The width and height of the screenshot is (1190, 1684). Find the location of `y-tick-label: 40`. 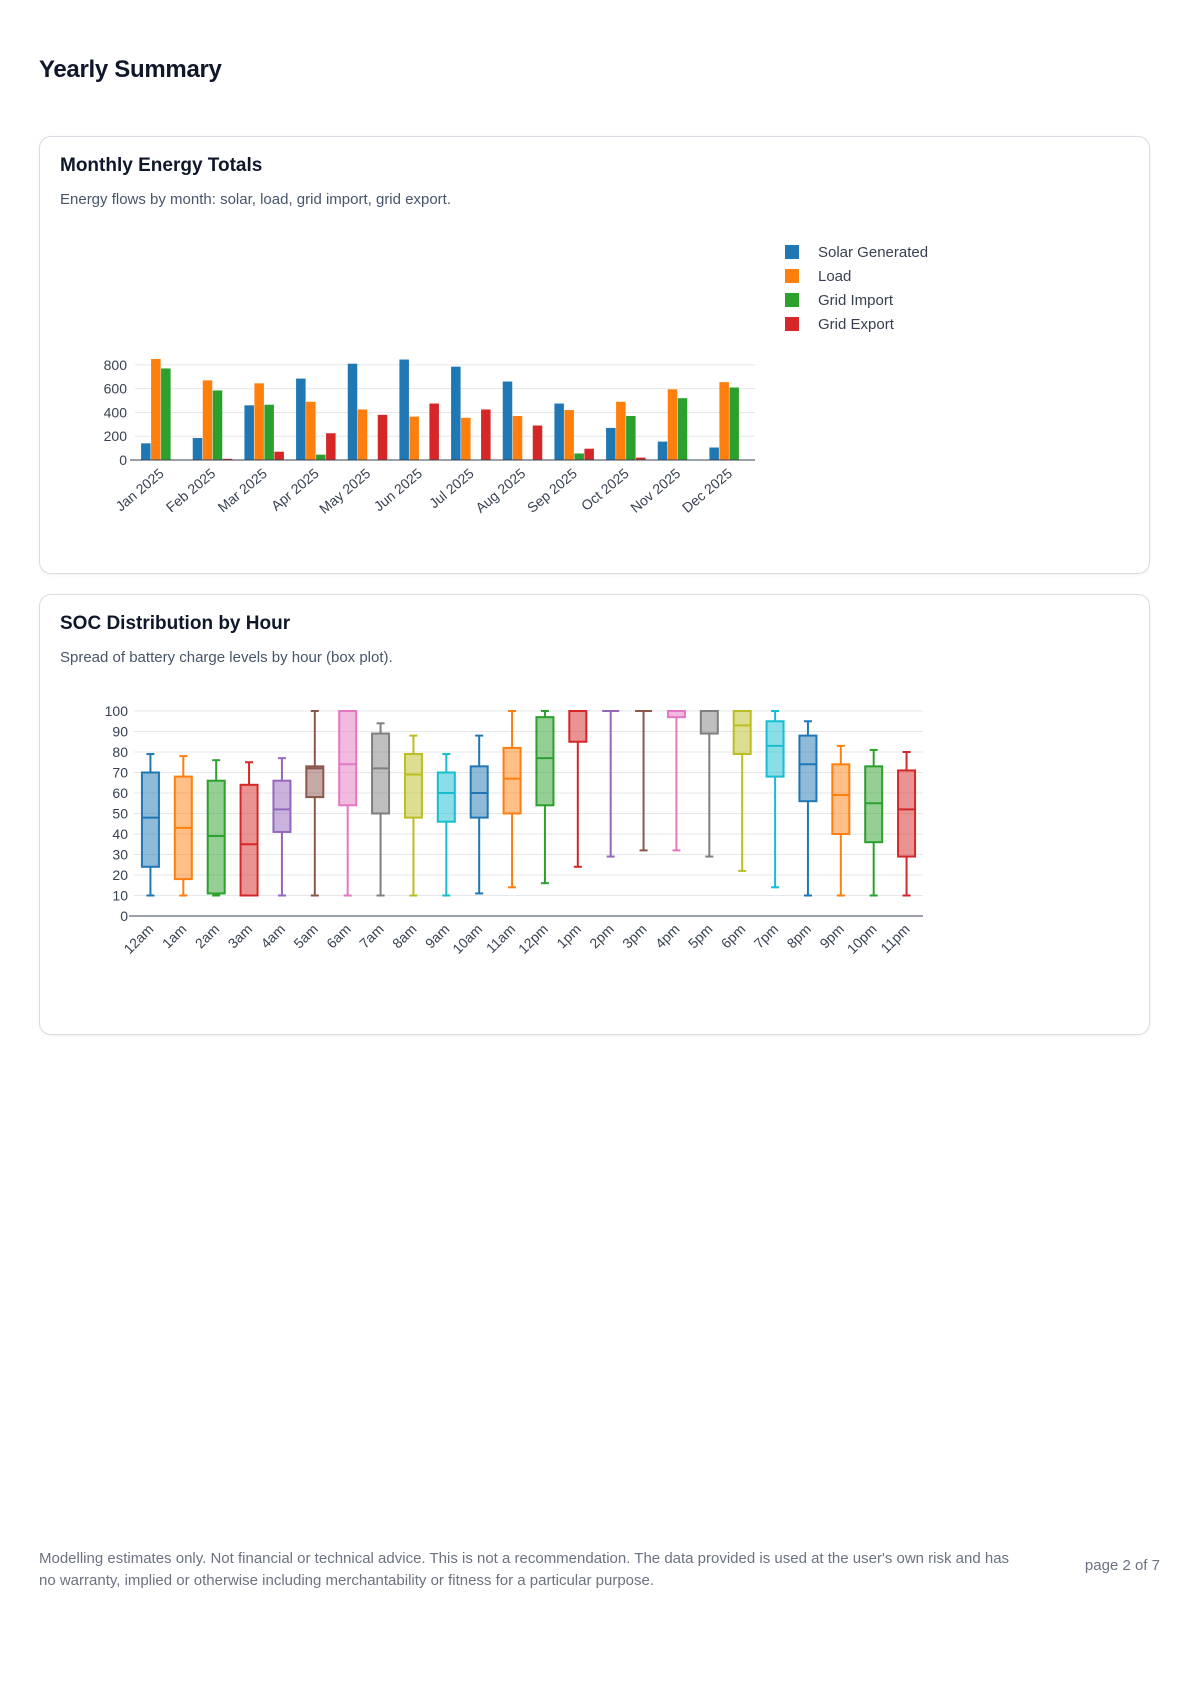

y-tick-label: 40 is located at coordinates (120, 834).